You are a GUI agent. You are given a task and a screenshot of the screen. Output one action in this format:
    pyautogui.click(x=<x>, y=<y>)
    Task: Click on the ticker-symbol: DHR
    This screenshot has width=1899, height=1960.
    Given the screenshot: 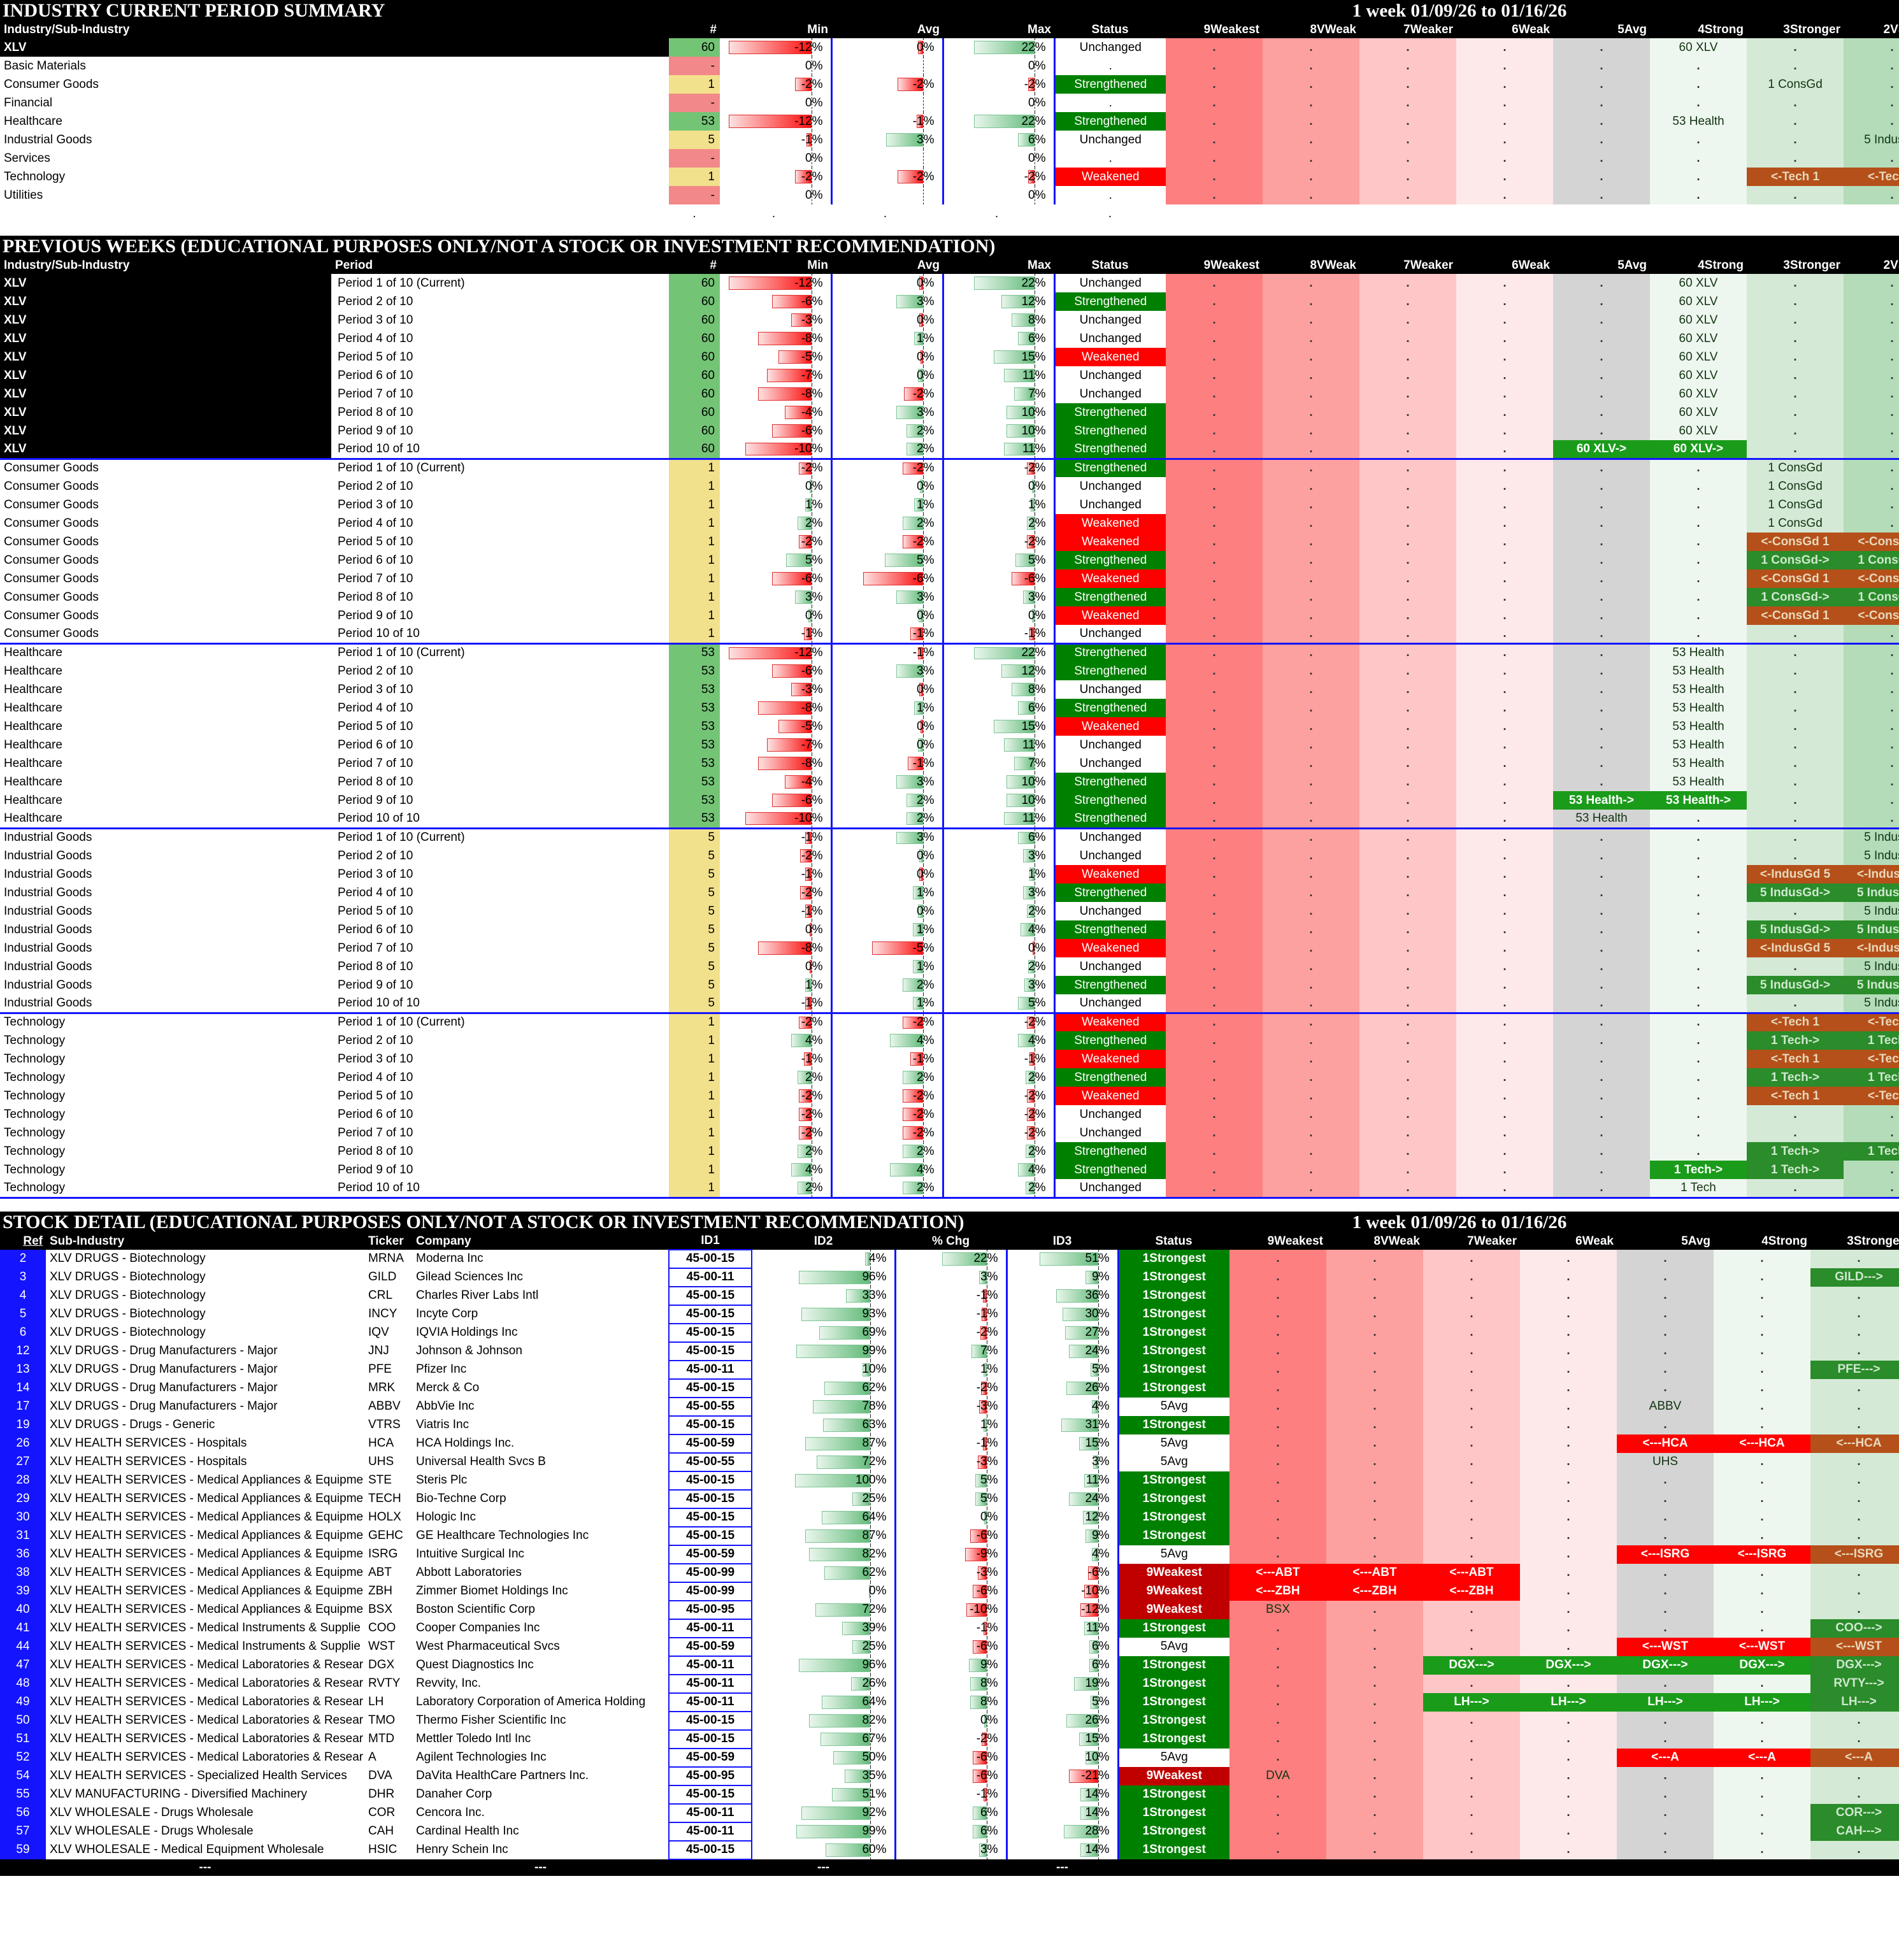 What is the action you would take?
    pyautogui.click(x=381, y=1794)
    